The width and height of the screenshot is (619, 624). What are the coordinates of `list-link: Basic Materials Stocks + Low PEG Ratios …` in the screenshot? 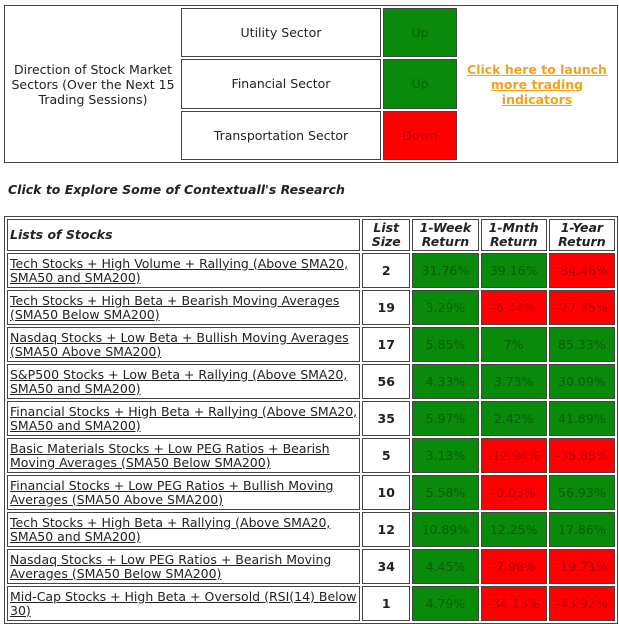 It's located at (170, 455).